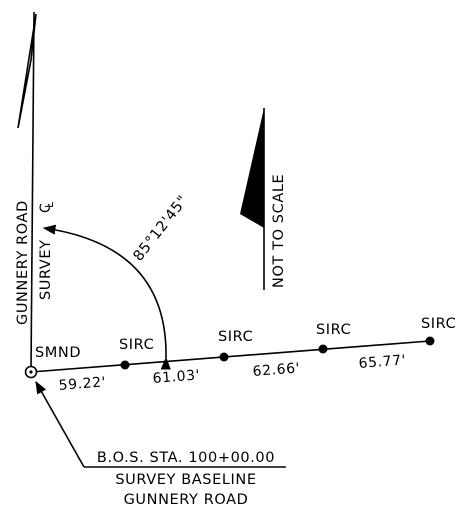 Image resolution: width=464 pixels, height=508 pixels. Describe the element at coordinates (161, 229) in the screenshot. I see `angle-label: 85°12'45"` at that location.